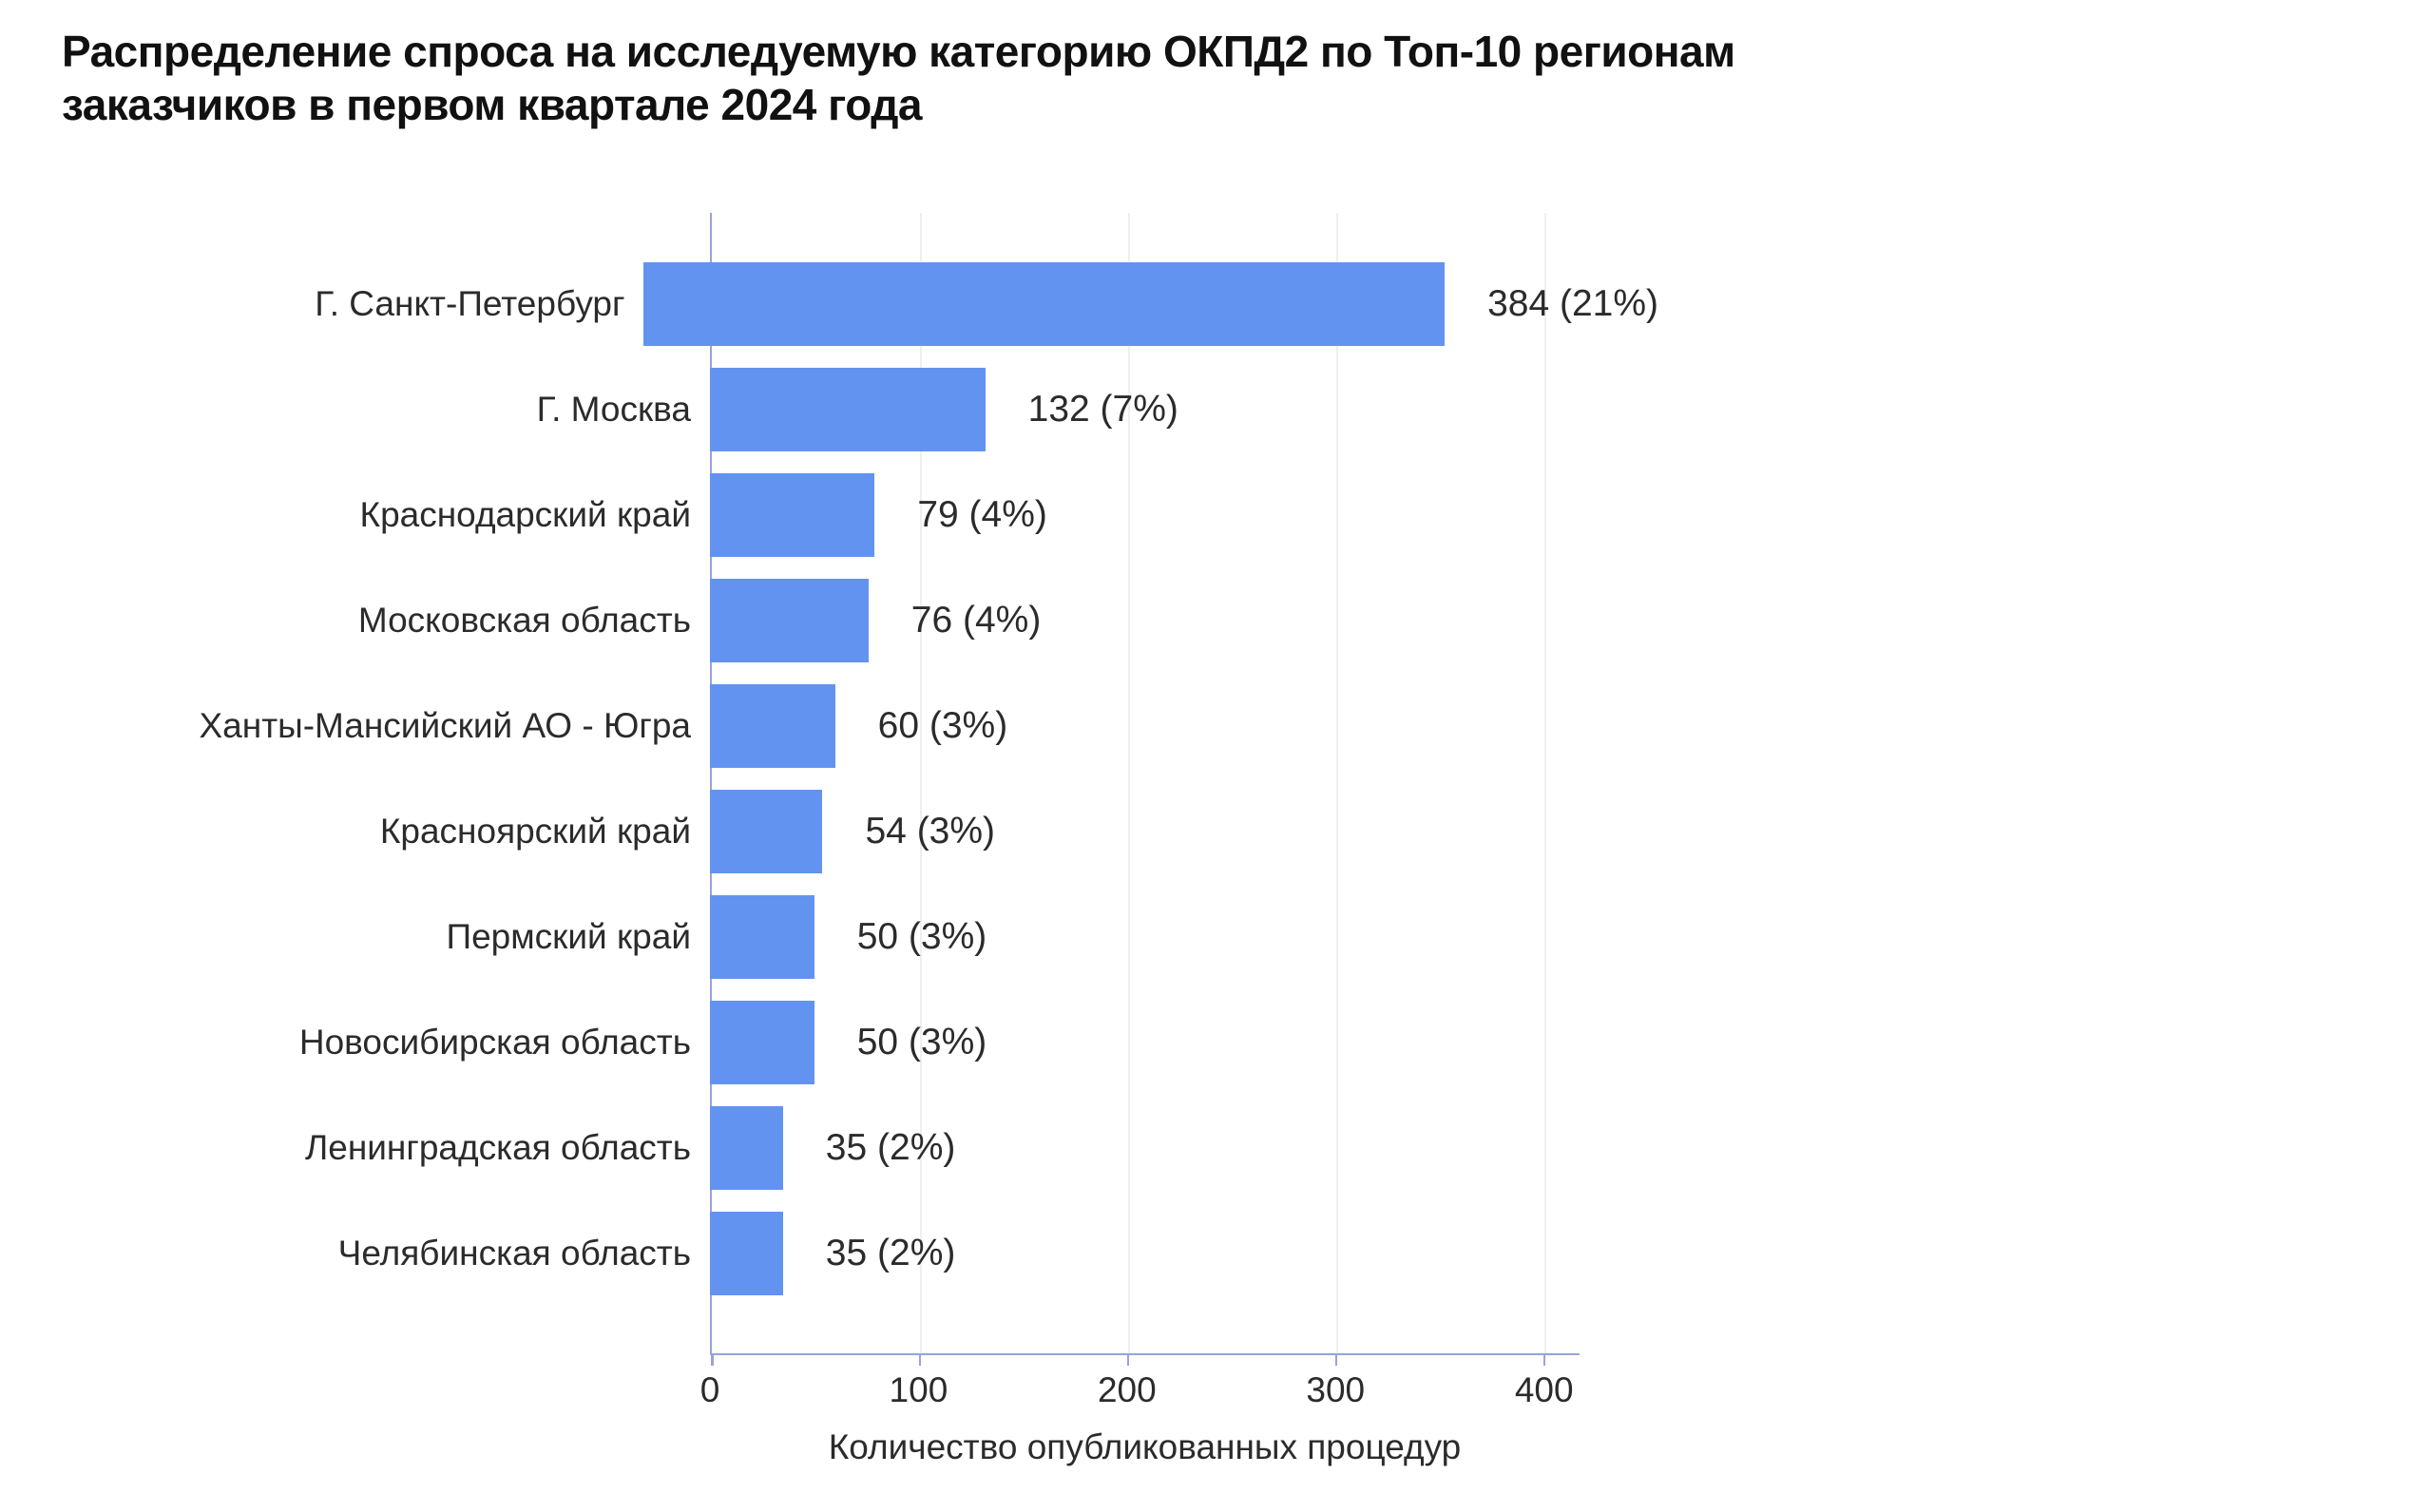  Describe the element at coordinates (1102, 409) in the screenshot. I see `value-label: 132 (7%)` at that location.